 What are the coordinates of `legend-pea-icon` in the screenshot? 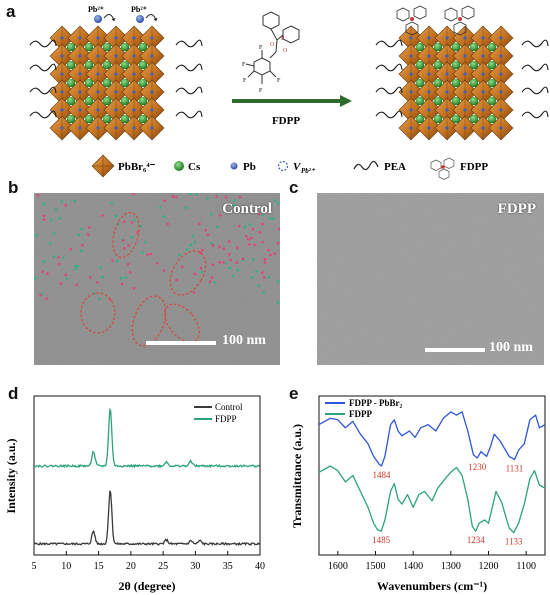 It's located at (366, 165).